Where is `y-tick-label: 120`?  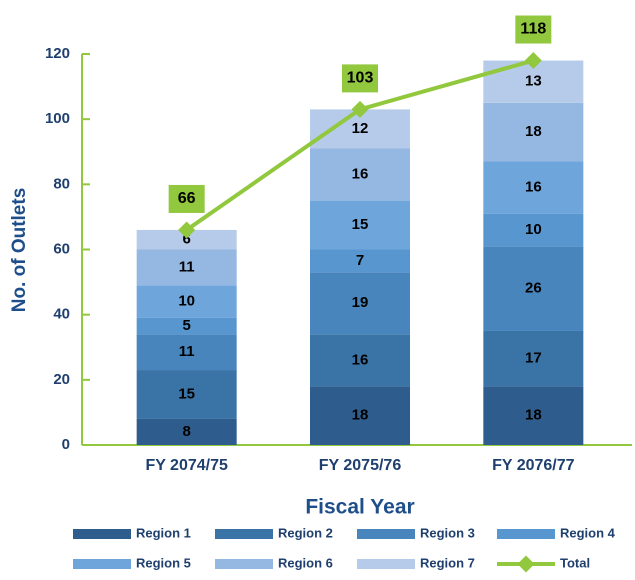
y-tick-label: 120 is located at coordinates (57, 53).